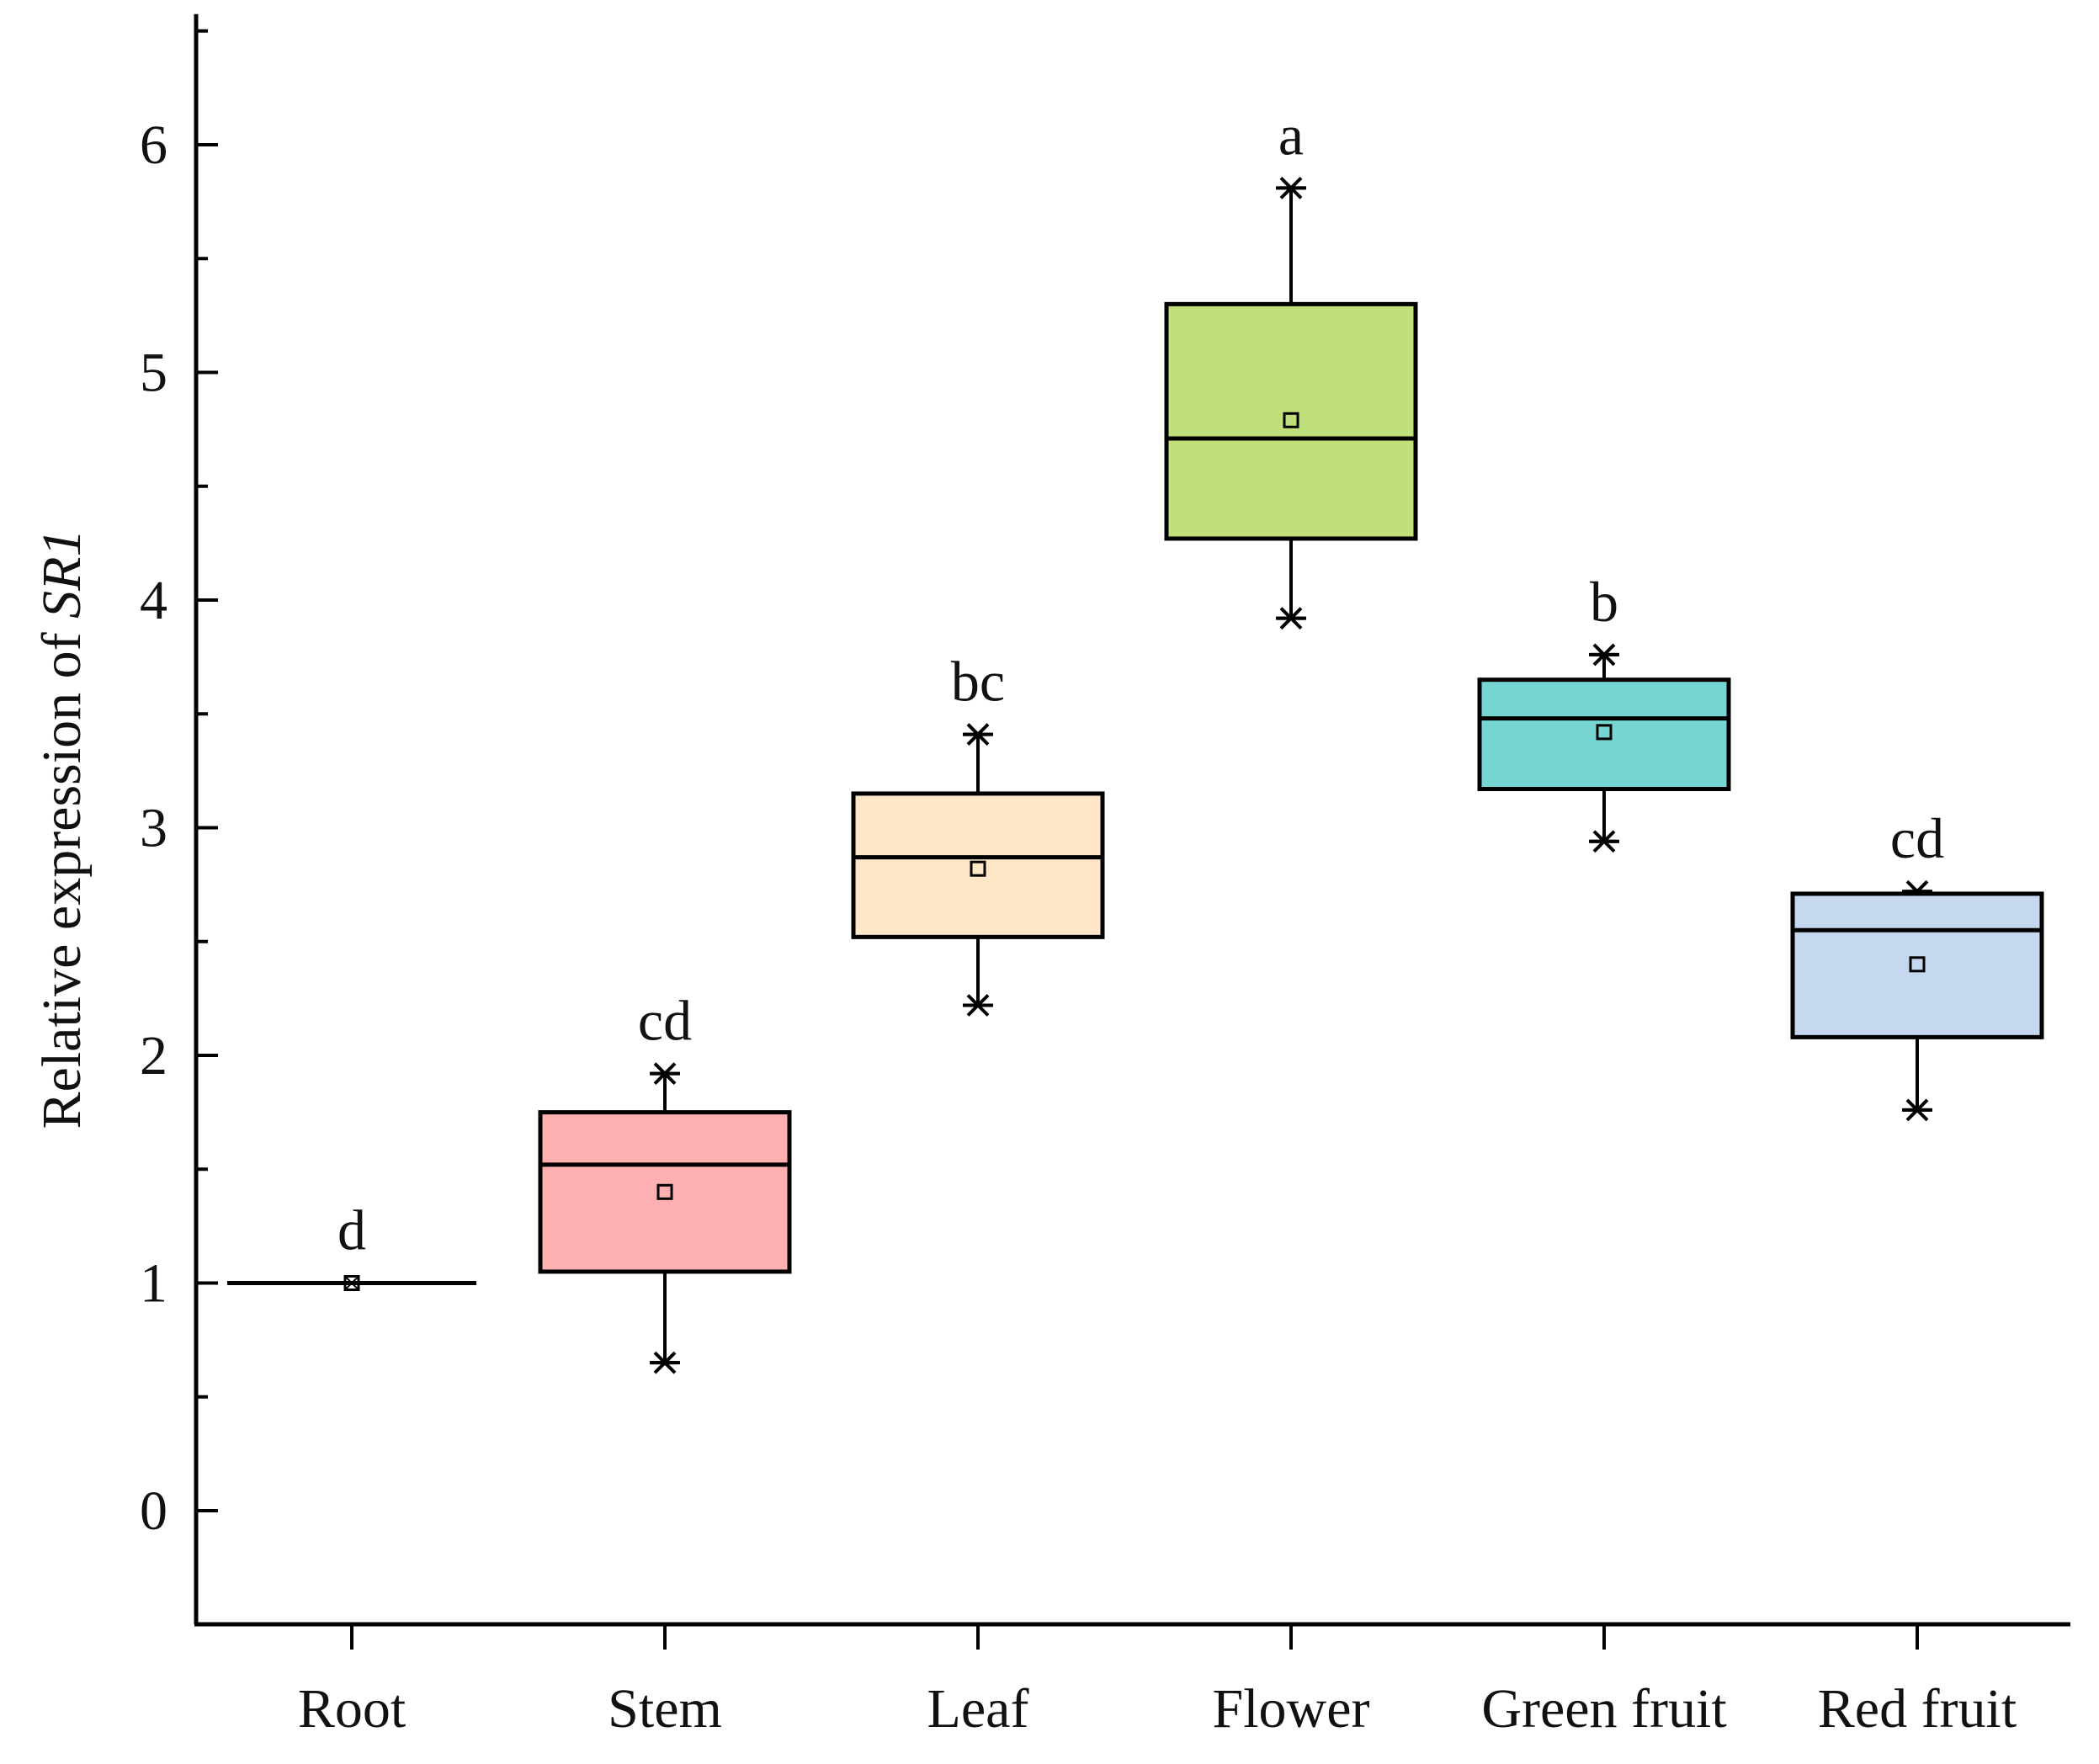 Image resolution: width=2099 pixels, height=1764 pixels. I want to click on significance-letter: b, so click(1604, 602).